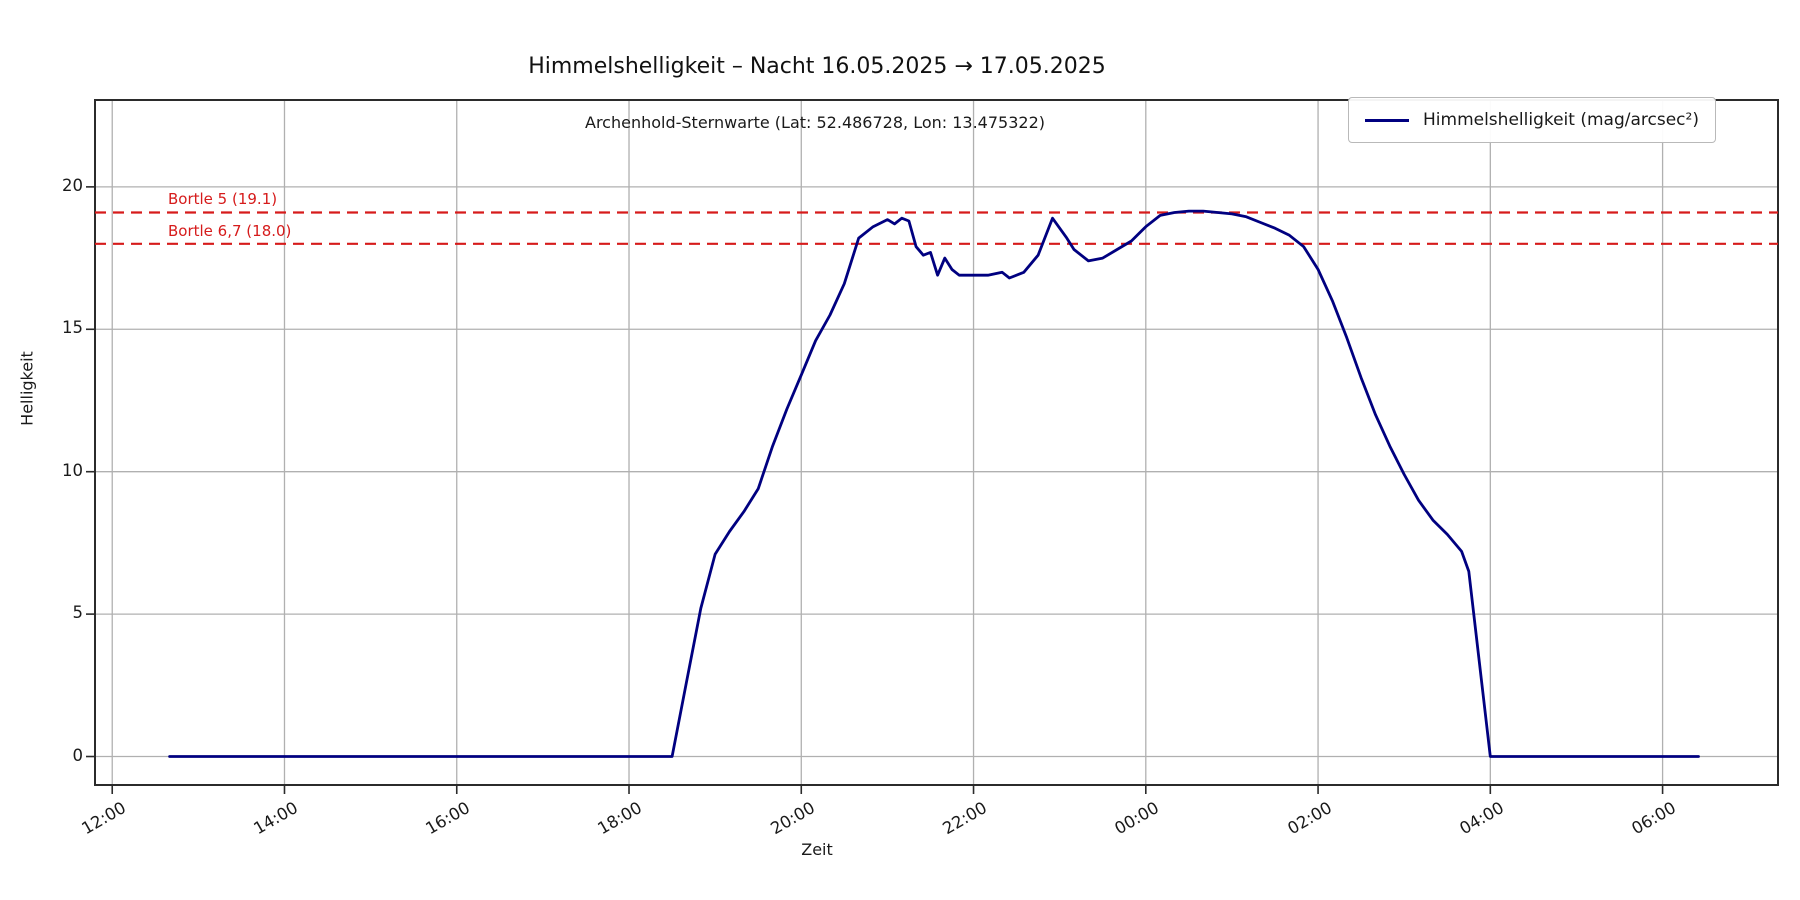  What do you see at coordinates (223, 199) in the screenshot?
I see `reference-label-bortle-5: Bortle 5 (19.1)` at bounding box center [223, 199].